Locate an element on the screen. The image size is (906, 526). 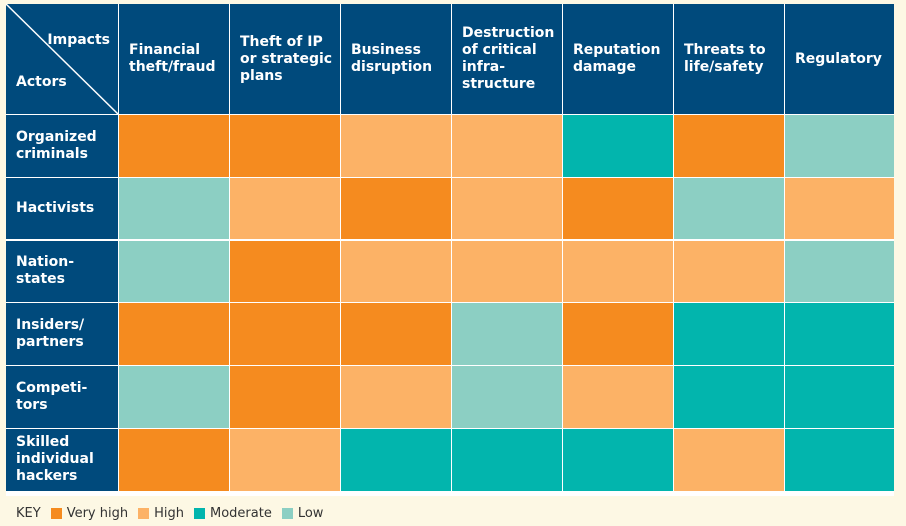
corner-diagonal is located at coordinates (62, 59).